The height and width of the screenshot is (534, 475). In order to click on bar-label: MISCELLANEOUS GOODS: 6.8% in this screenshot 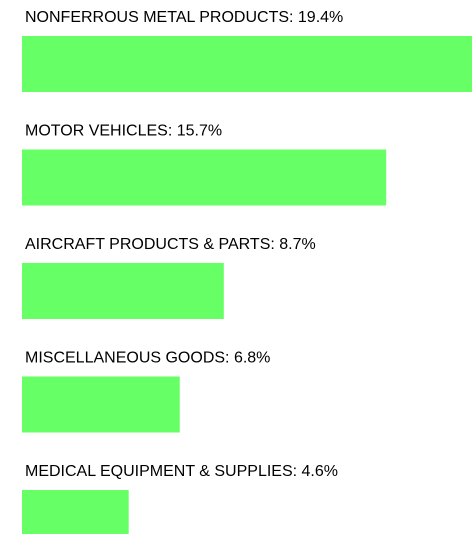, I will do `click(147, 358)`.